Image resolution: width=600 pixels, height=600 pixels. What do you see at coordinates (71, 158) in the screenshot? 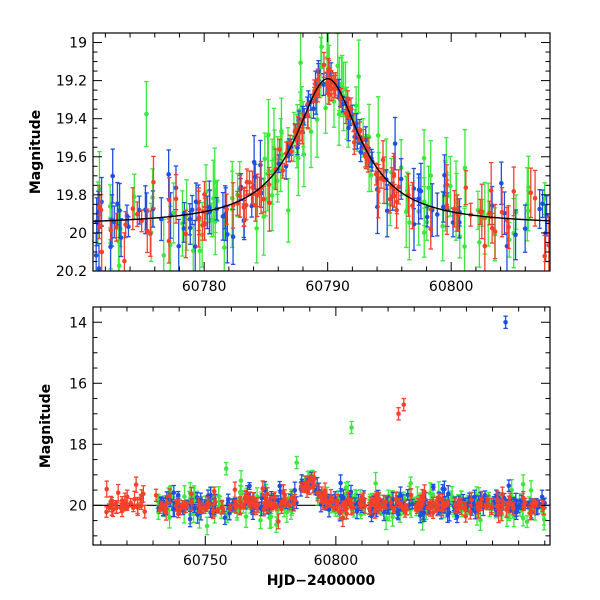
I see `y-tick-label: 19.6` at bounding box center [71, 158].